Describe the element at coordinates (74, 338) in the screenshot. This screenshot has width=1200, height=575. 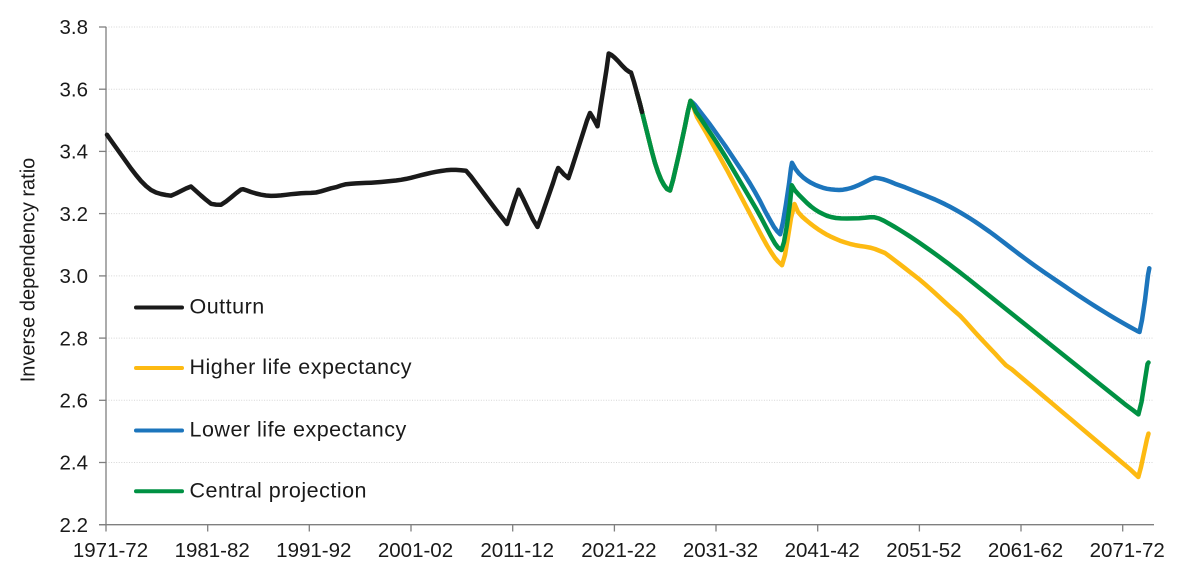
I see `svg-text: 2.8` at that location.